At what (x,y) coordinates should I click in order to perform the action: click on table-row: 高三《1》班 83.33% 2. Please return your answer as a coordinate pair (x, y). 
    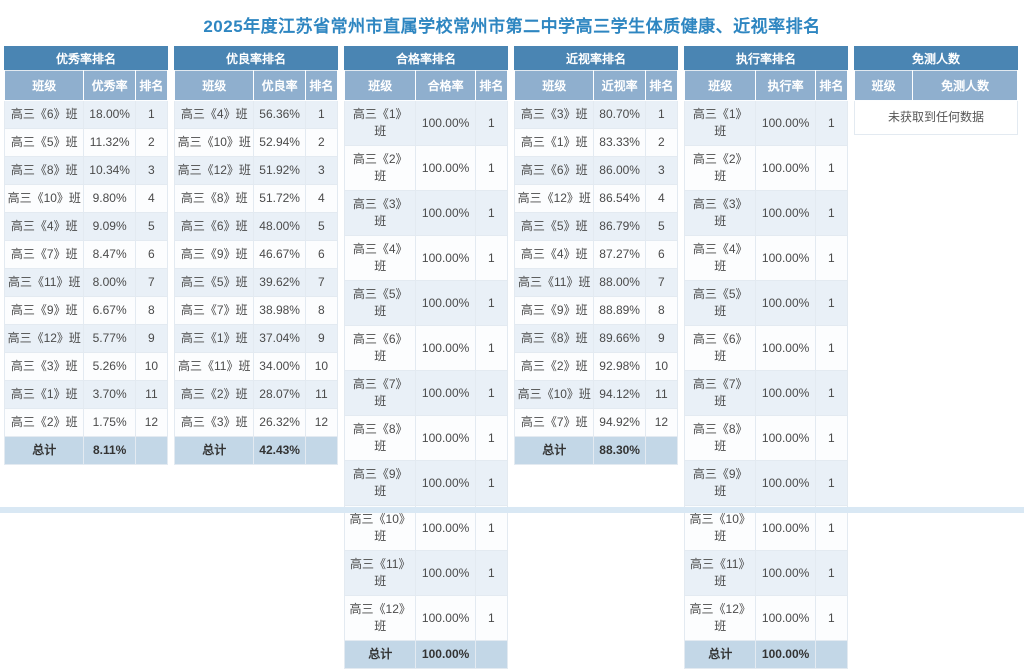
    Looking at the image, I should click on (596, 142).